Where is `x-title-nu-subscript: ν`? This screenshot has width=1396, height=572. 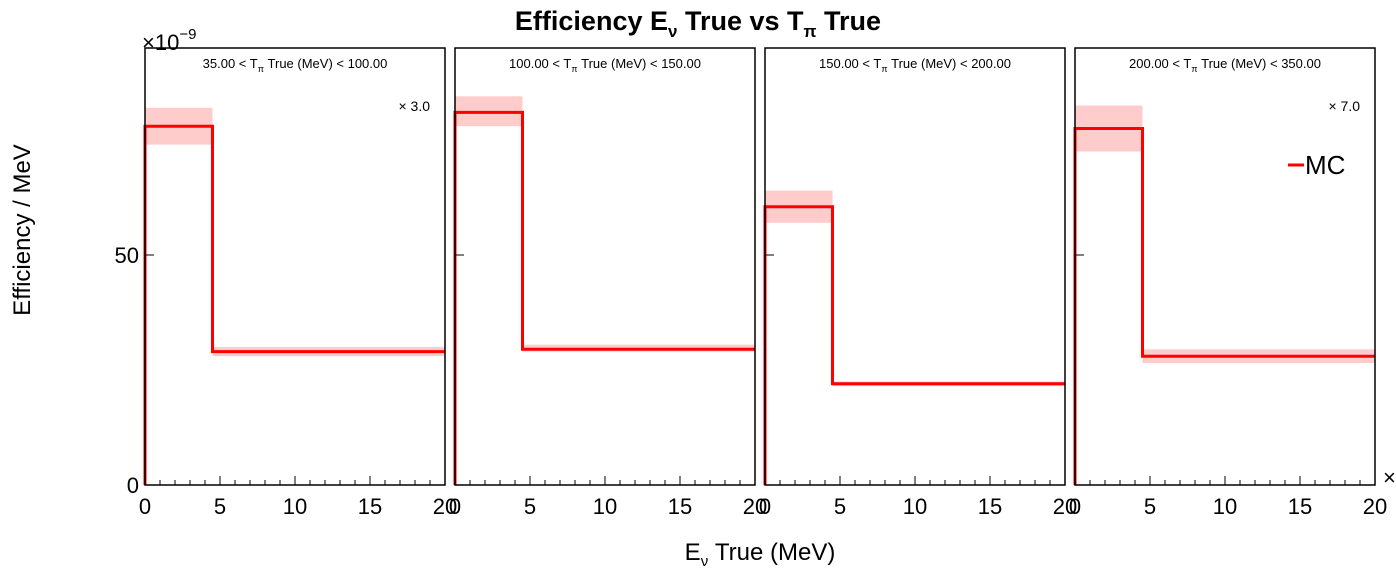 x-title-nu-subscript: ν is located at coordinates (705, 561).